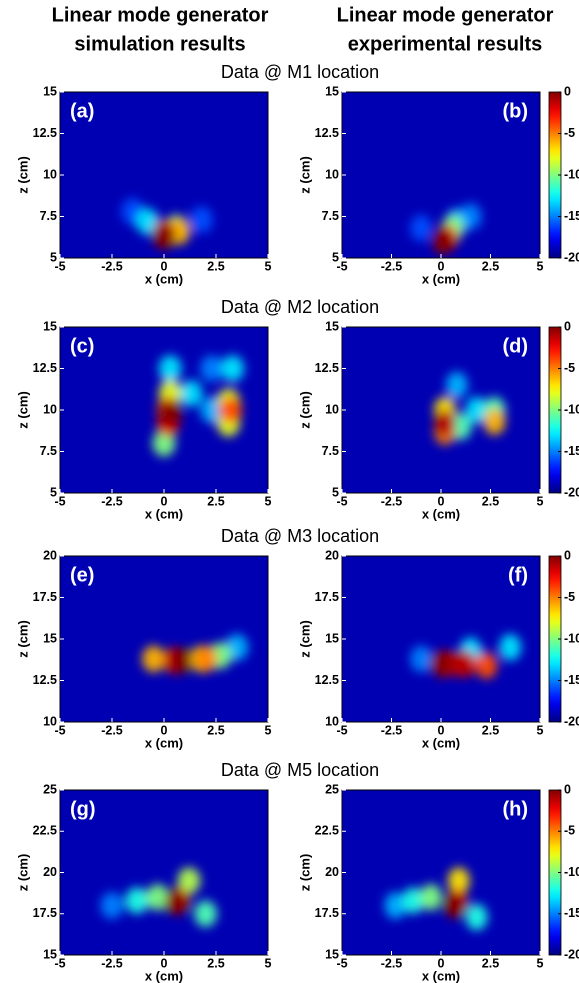  I want to click on colorbar-tick-label: -15, so click(571, 451).